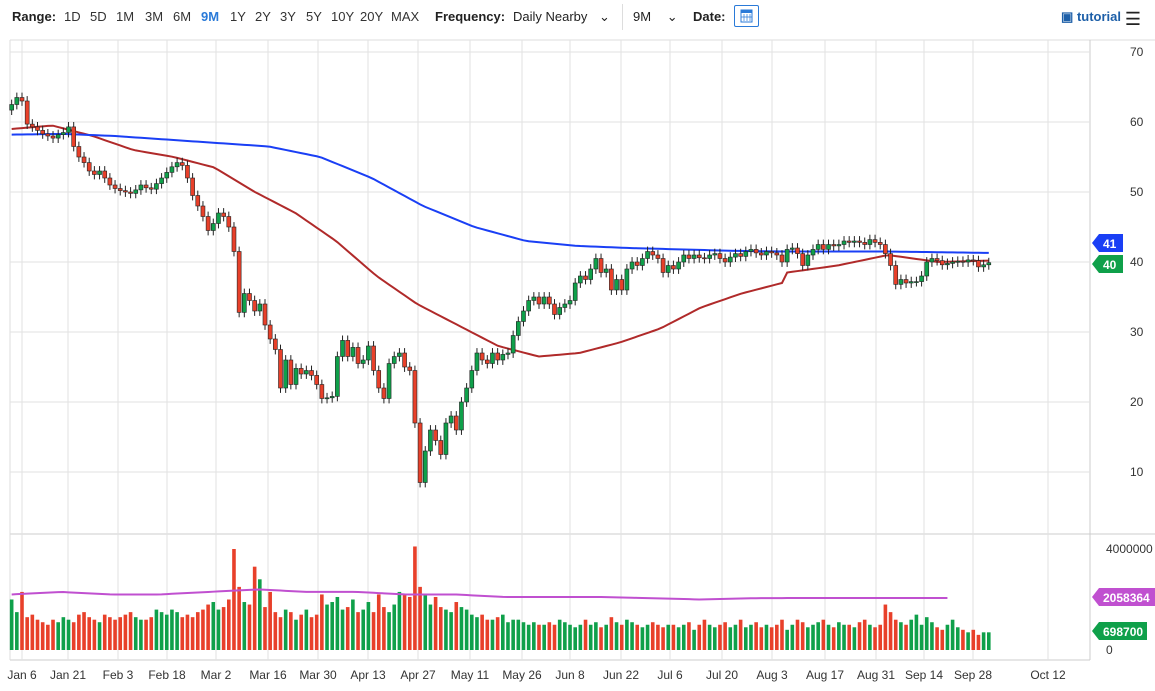 The image size is (1155, 691). I want to click on range-5y: 5Y, so click(314, 16).